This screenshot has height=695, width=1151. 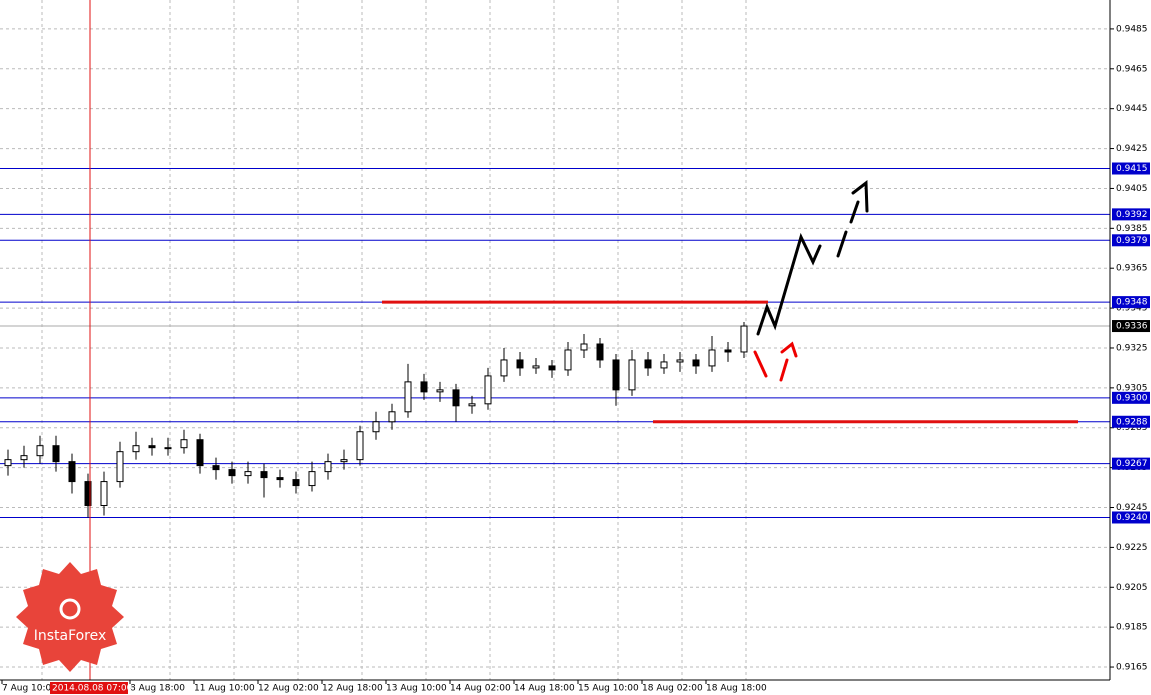 I want to click on x-tick-label: 8 Aug 18:00, so click(x=157, y=689).